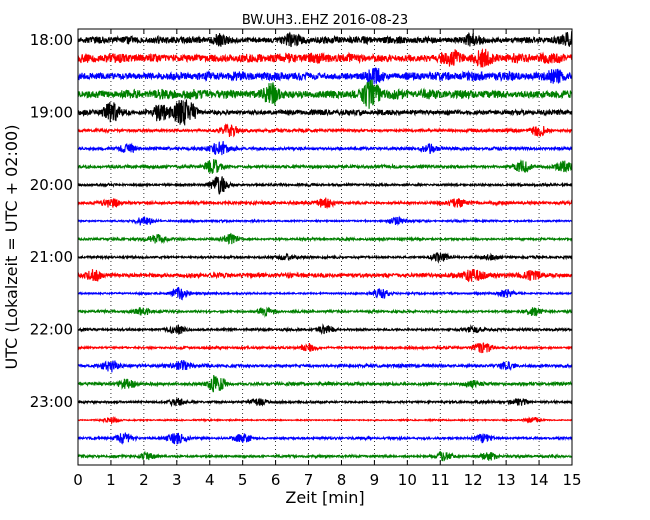  Describe the element at coordinates (473, 480) in the screenshot. I see `x-tick-label: 12` at that location.